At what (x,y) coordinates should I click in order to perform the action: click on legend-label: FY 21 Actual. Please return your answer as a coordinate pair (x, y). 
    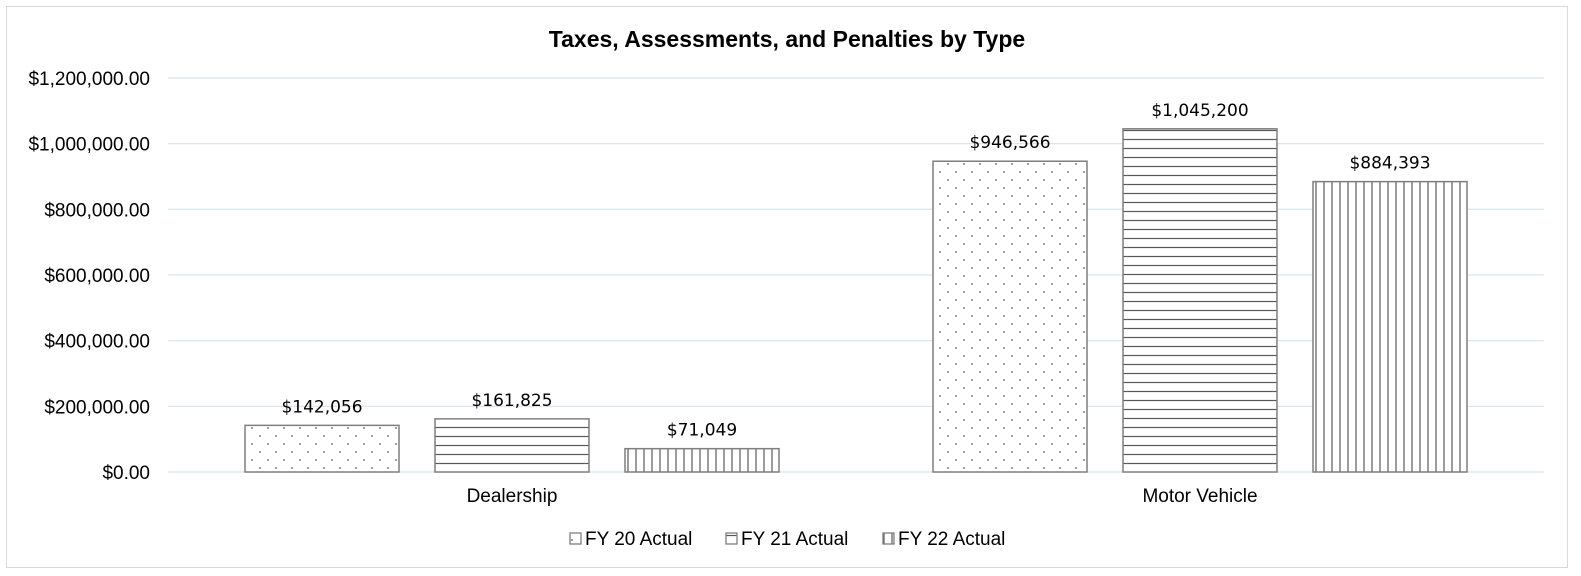
    Looking at the image, I should click on (794, 539).